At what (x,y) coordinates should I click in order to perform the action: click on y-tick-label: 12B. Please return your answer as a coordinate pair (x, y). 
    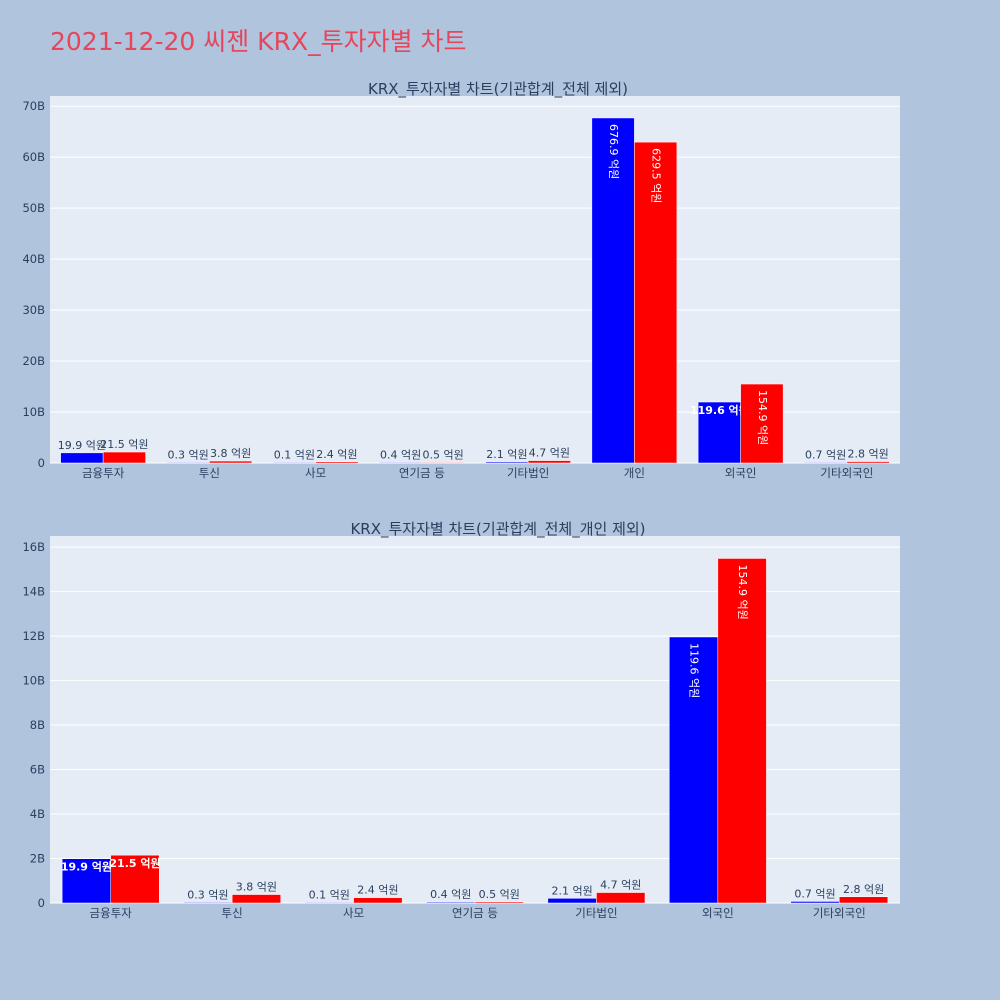
    Looking at the image, I should click on (33, 636).